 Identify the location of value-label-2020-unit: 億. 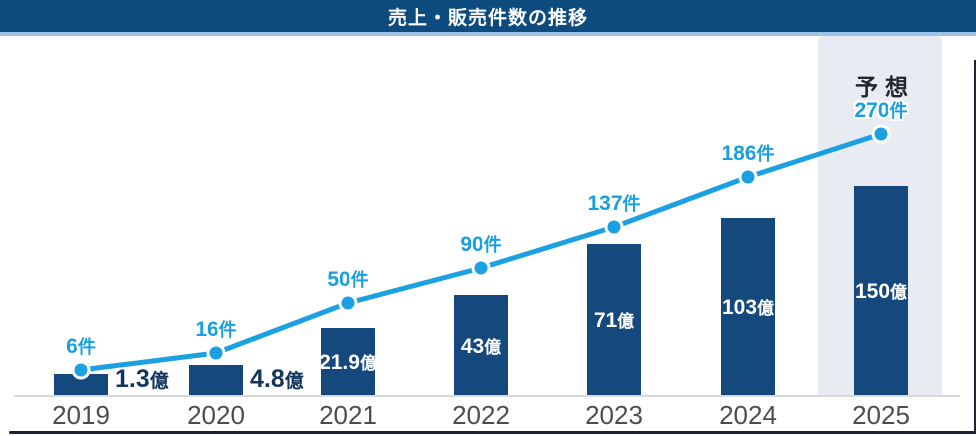
(294, 381).